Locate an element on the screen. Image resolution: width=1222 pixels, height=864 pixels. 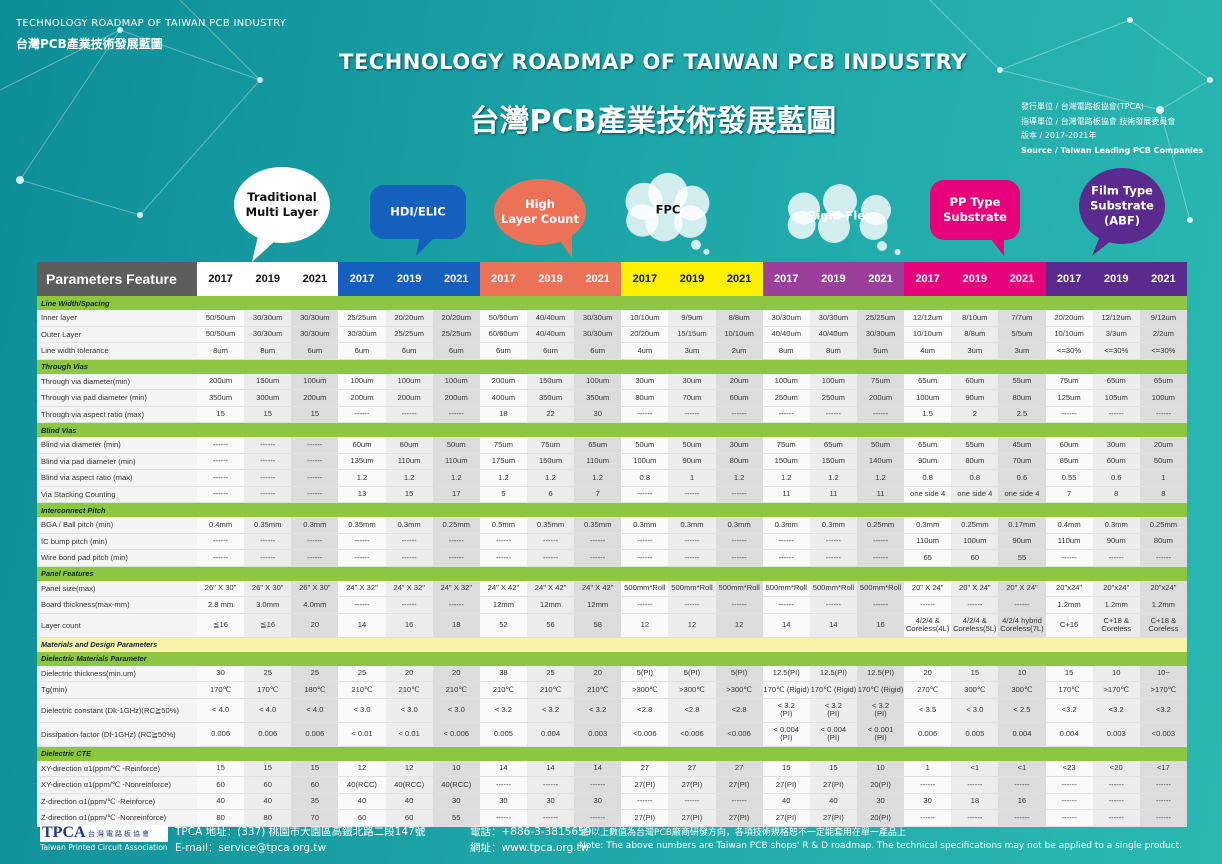
cell: 80 is located at coordinates (268, 818).